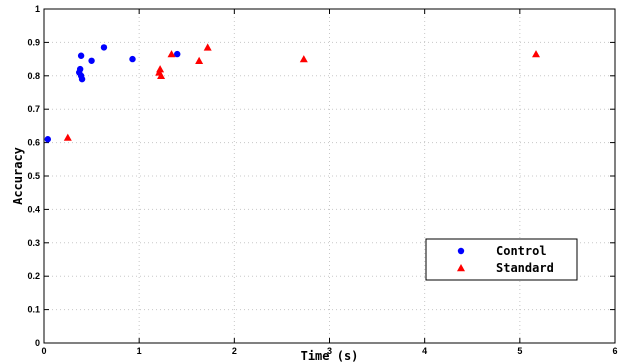 This screenshot has width=618, height=364. Describe the element at coordinates (461, 251) in the screenshot. I see `legend-control-marker` at that location.